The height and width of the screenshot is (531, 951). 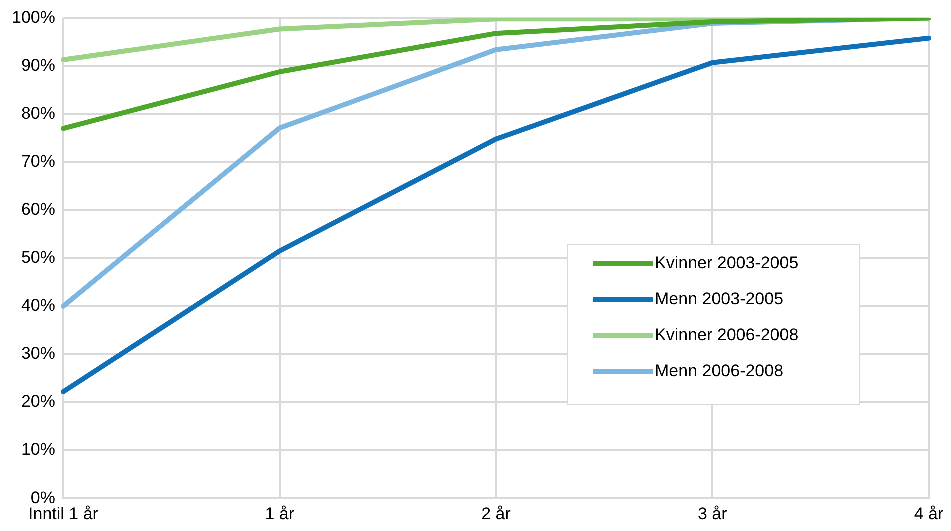 What do you see at coordinates (38, 306) in the screenshot?
I see `y-tick-label: 40%` at bounding box center [38, 306].